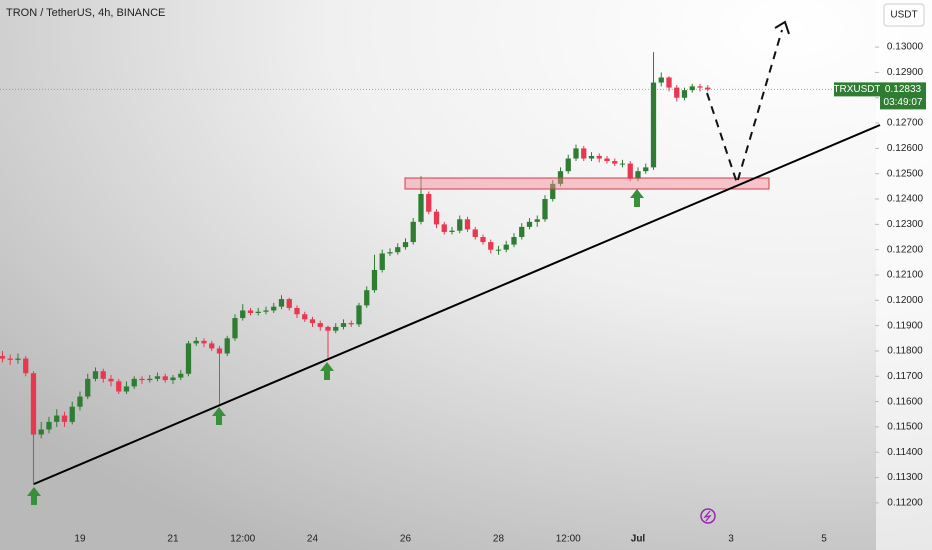 The image size is (932, 550). I want to click on x-tick-label: 5, so click(824, 539).